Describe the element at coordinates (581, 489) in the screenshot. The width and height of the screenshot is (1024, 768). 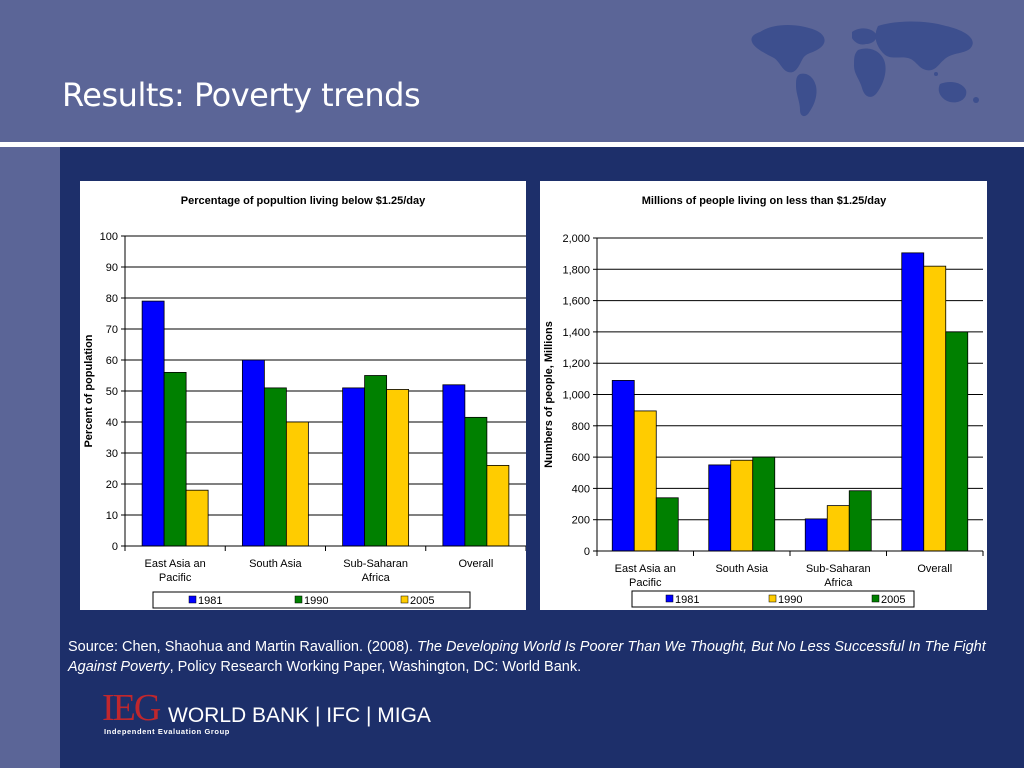
I see `y-tick-label: 400` at that location.